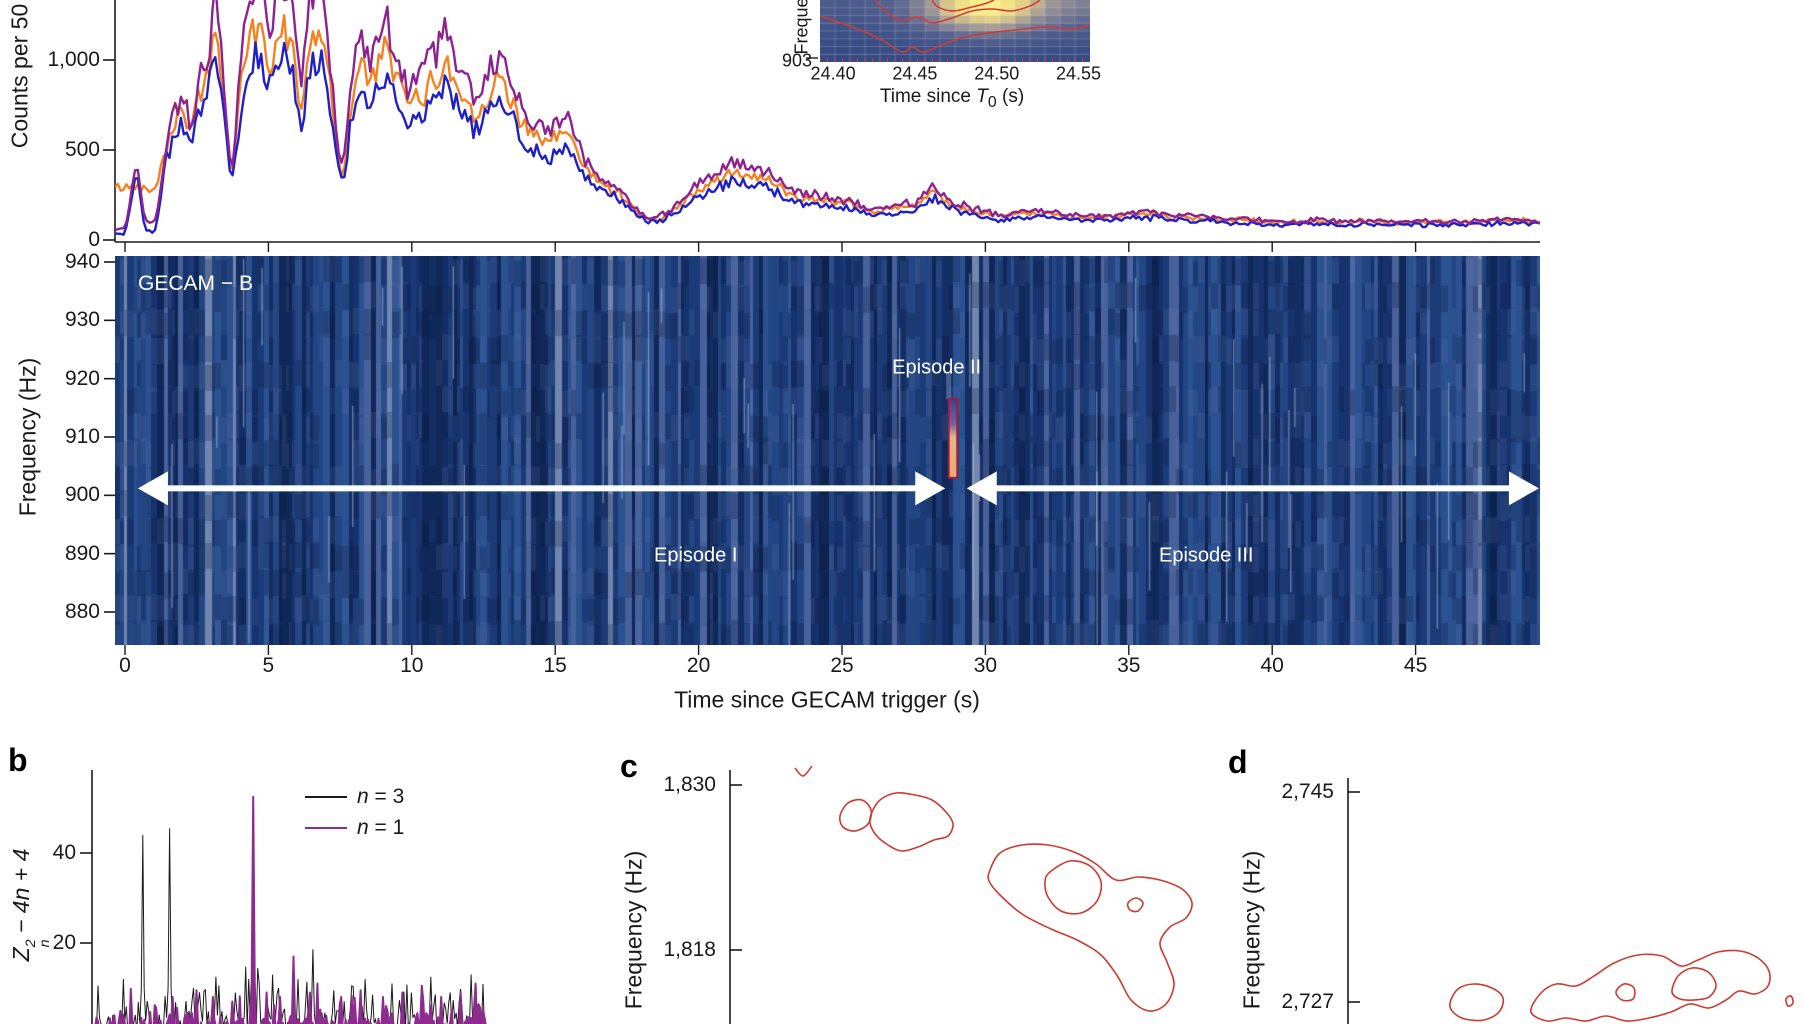 This screenshot has width=1803, height=1024. Describe the element at coordinates (629, 766) in the screenshot. I see `panel-c-letter: c` at that location.